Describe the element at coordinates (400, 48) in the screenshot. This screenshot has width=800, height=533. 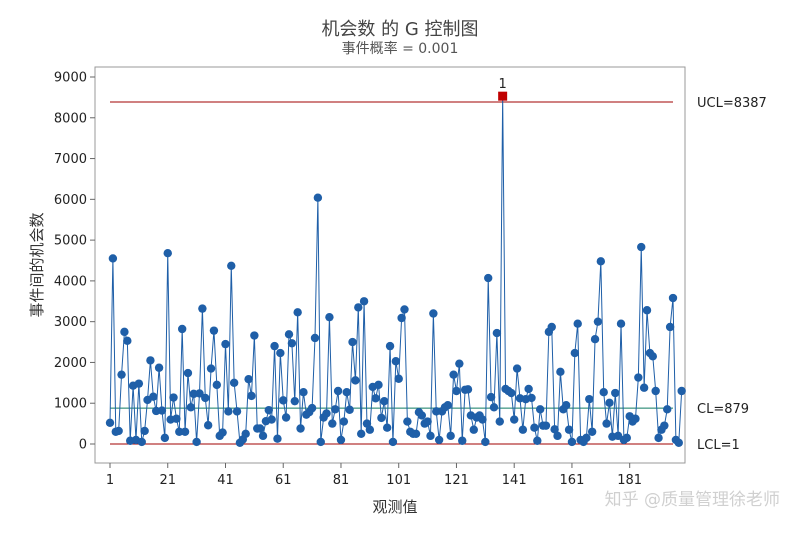
I see `chart-subtitle: 事件概率 = 0.001` at that location.